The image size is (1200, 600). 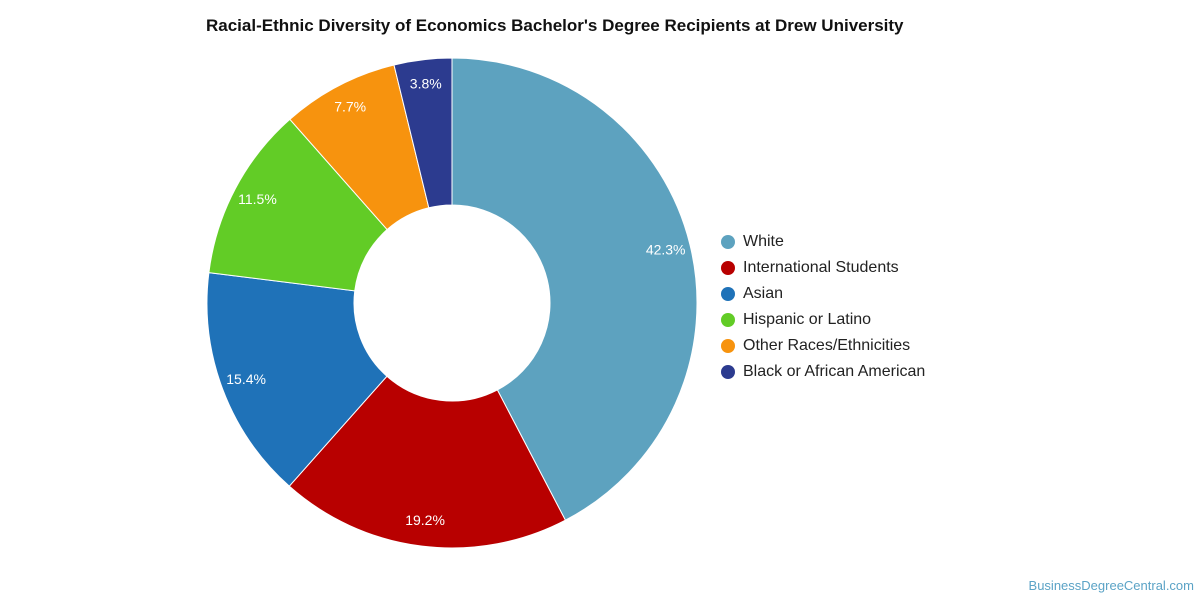 What do you see at coordinates (426, 83) in the screenshot?
I see `slice-label-black-or-african-american: 3.8%` at bounding box center [426, 83].